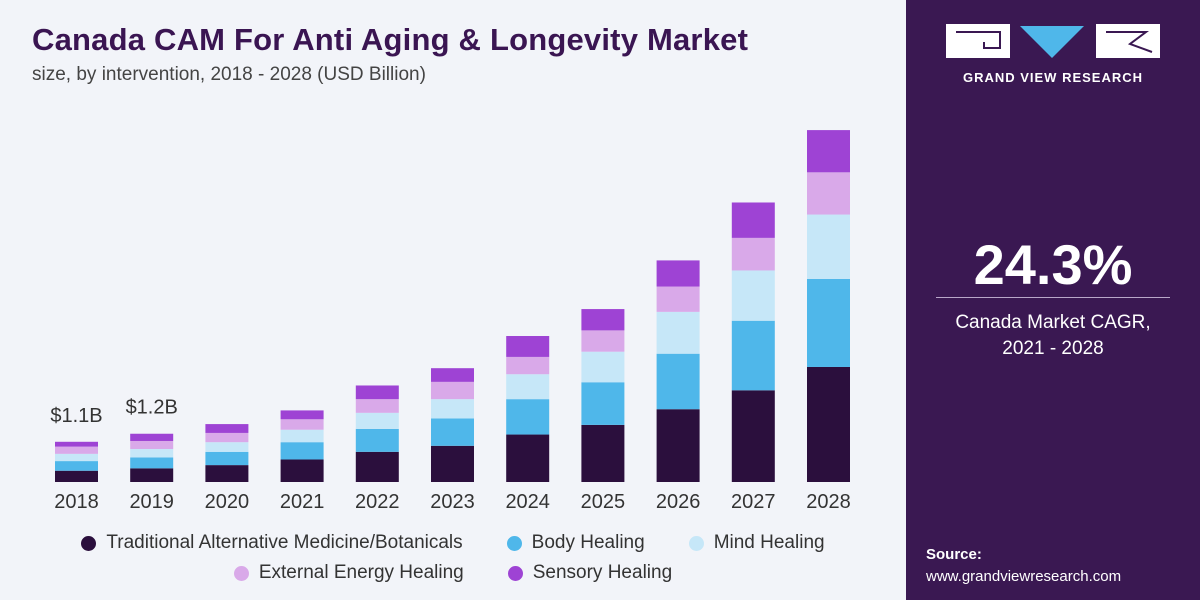  What do you see at coordinates (1024, 576) in the screenshot?
I see `source-url: www.grandviewresearch.com` at bounding box center [1024, 576].